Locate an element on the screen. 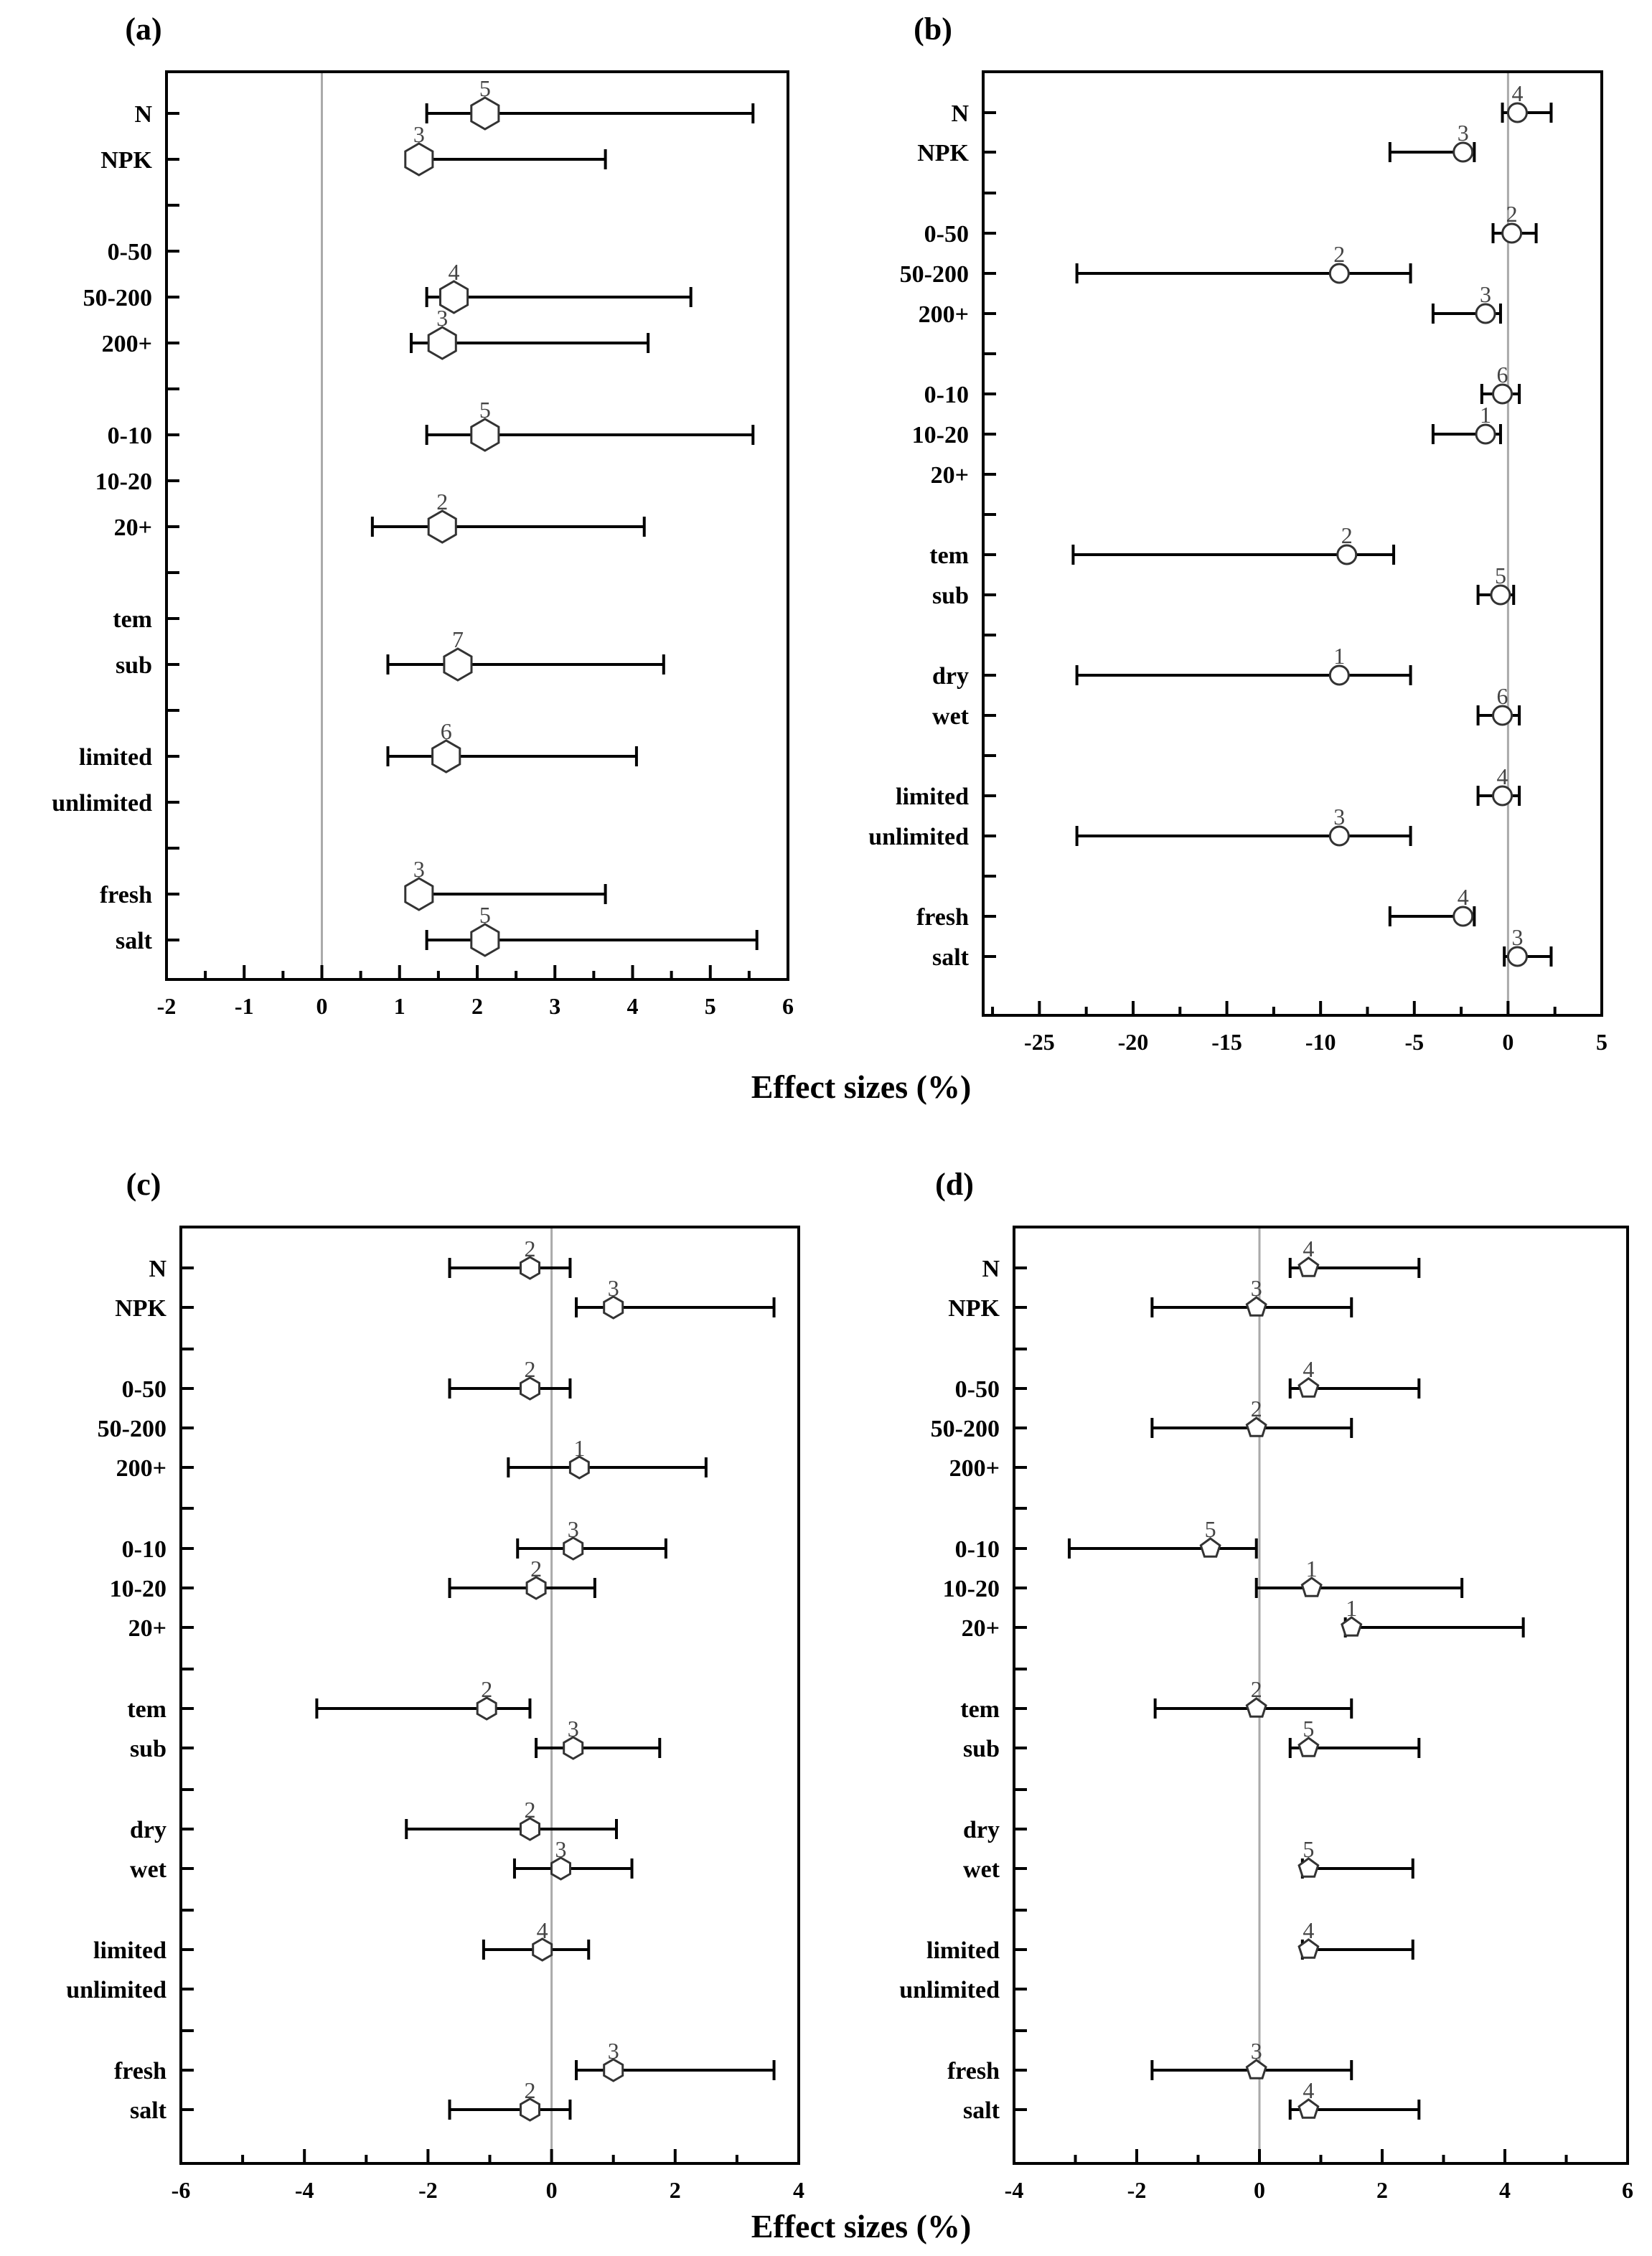 The height and width of the screenshot is (2256, 1652). x-tick-label: -20 is located at coordinates (1133, 1042).